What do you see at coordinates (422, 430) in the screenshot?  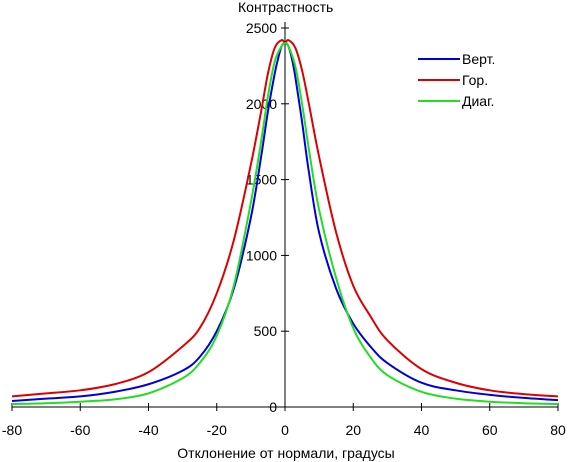 I see `x-tick-label: 40` at bounding box center [422, 430].